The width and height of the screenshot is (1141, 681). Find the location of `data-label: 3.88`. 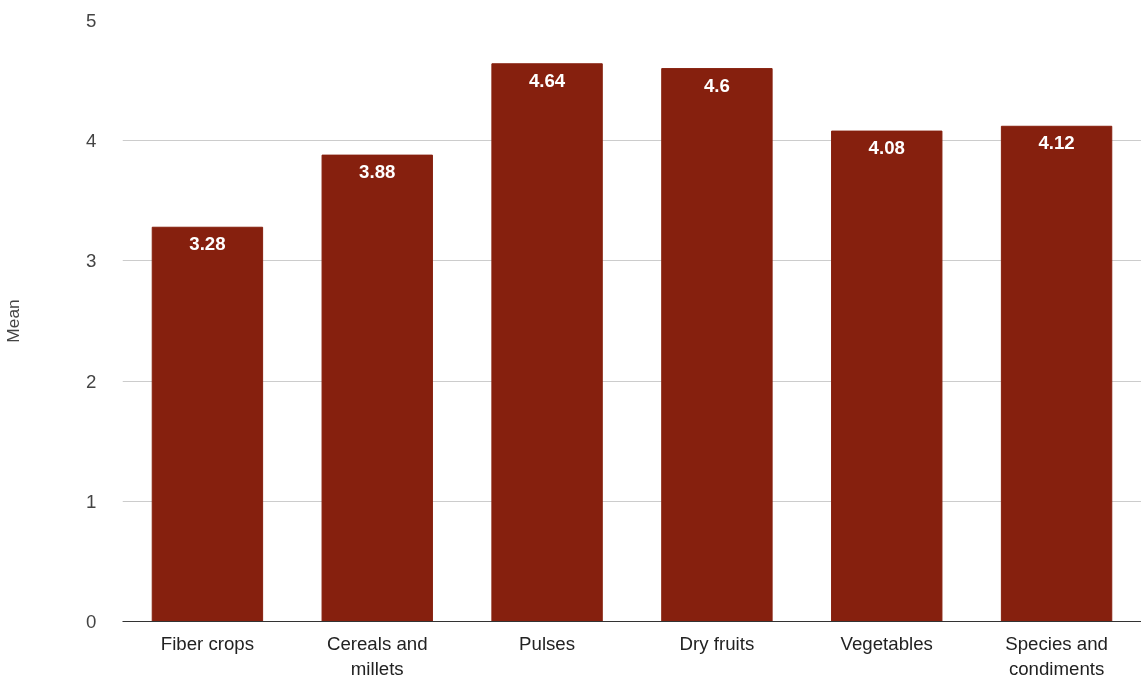

data-label: 3.88 is located at coordinates (377, 172).